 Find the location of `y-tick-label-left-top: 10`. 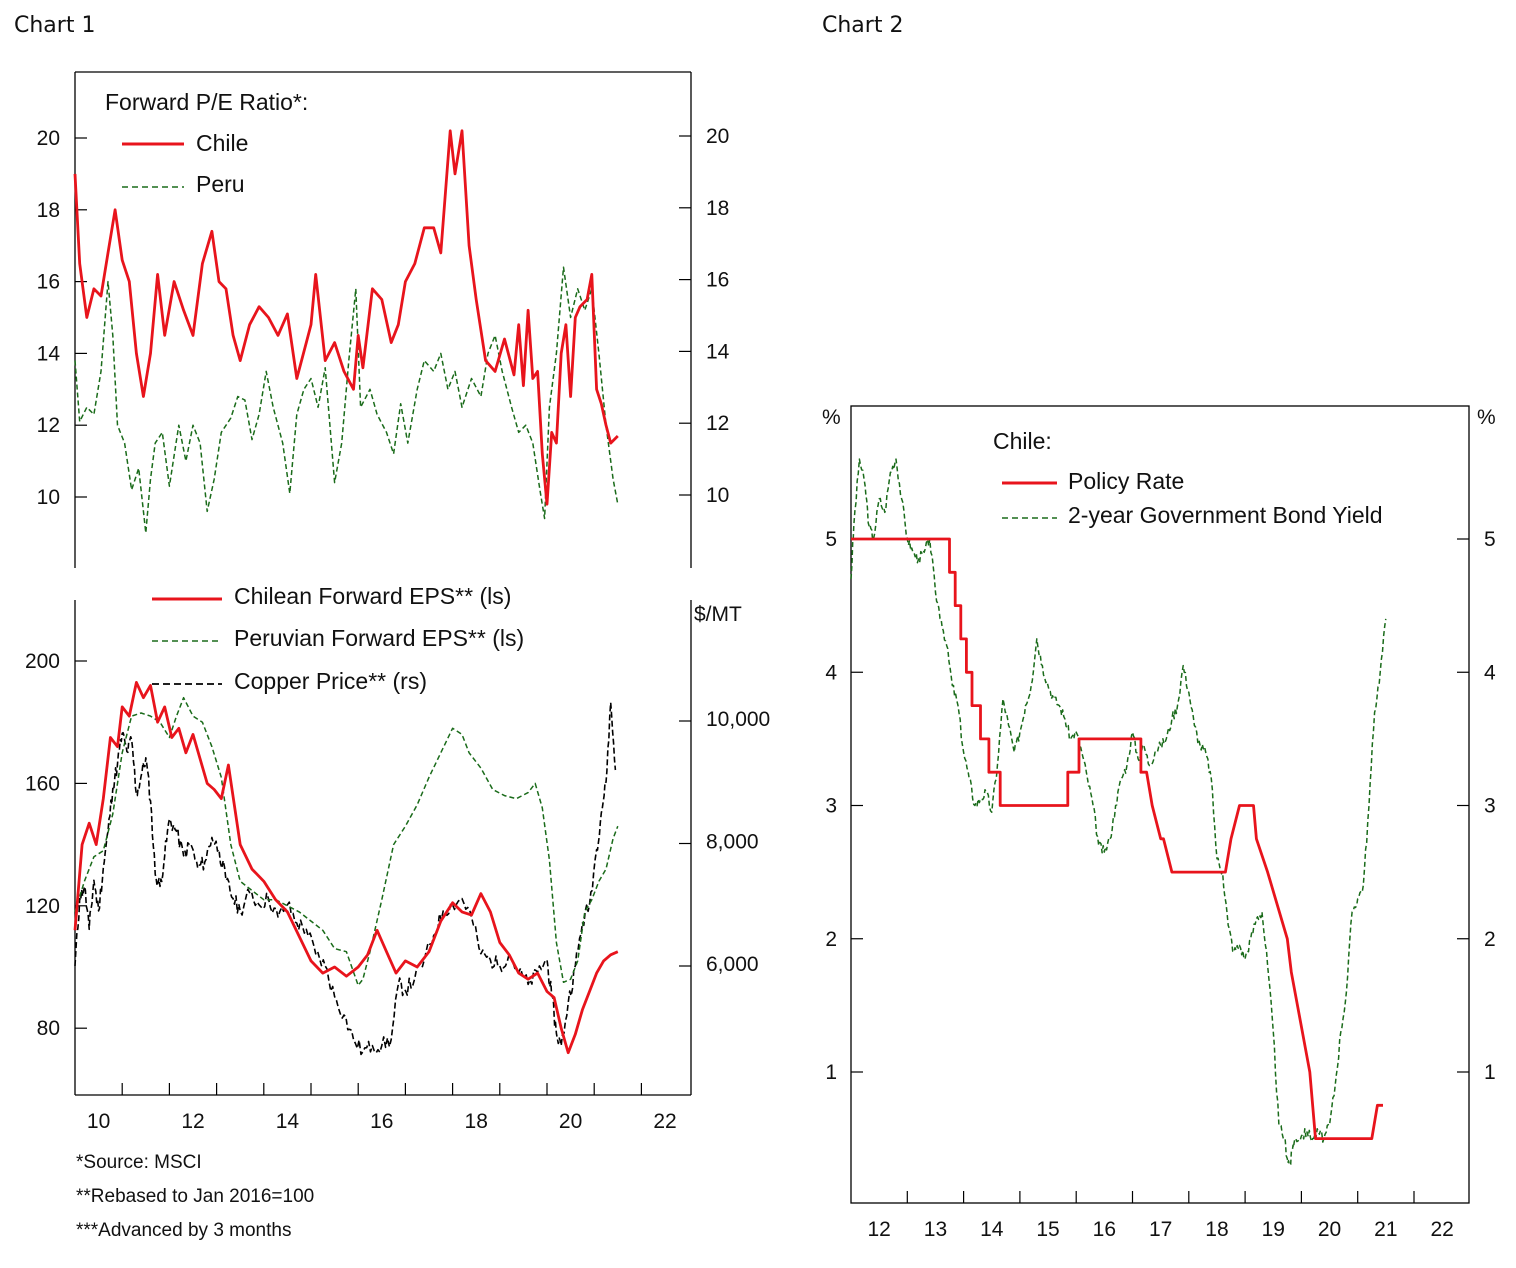

y-tick-label-left-top: 10 is located at coordinates (48, 497).